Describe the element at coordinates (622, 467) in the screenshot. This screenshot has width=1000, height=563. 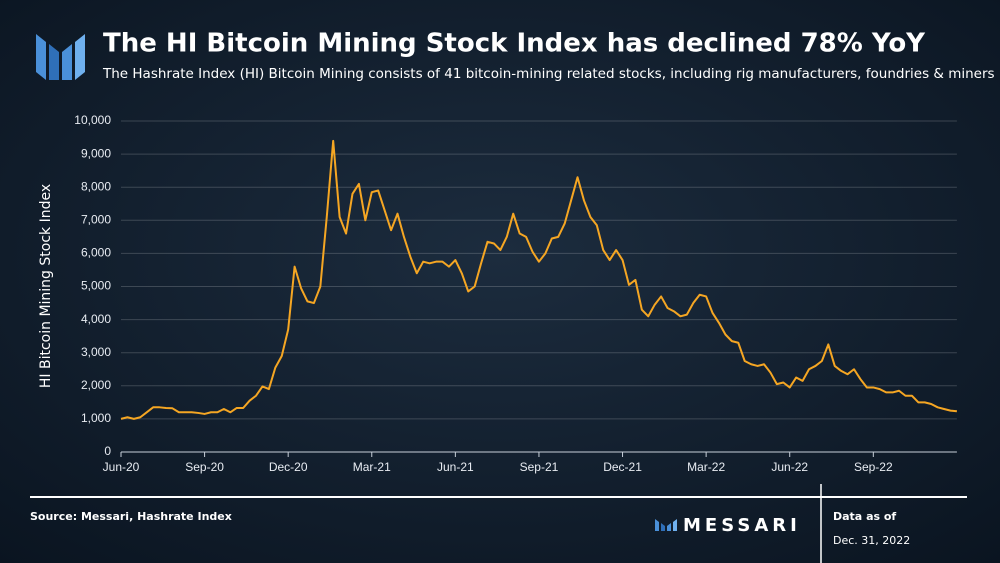
I see `x-tick-label: Dec-21` at that location.